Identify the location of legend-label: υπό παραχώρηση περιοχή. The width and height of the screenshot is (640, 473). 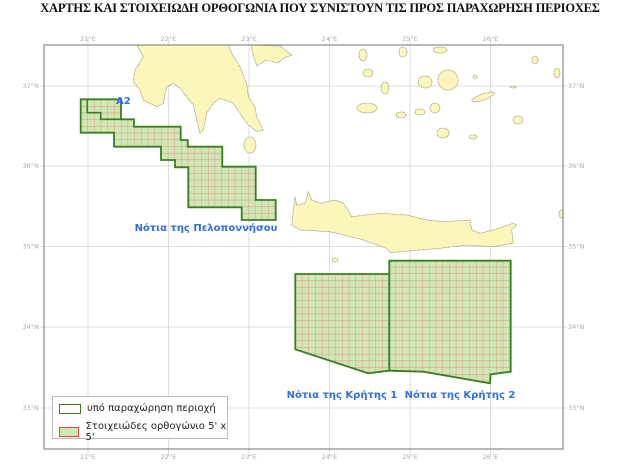
(151, 408).